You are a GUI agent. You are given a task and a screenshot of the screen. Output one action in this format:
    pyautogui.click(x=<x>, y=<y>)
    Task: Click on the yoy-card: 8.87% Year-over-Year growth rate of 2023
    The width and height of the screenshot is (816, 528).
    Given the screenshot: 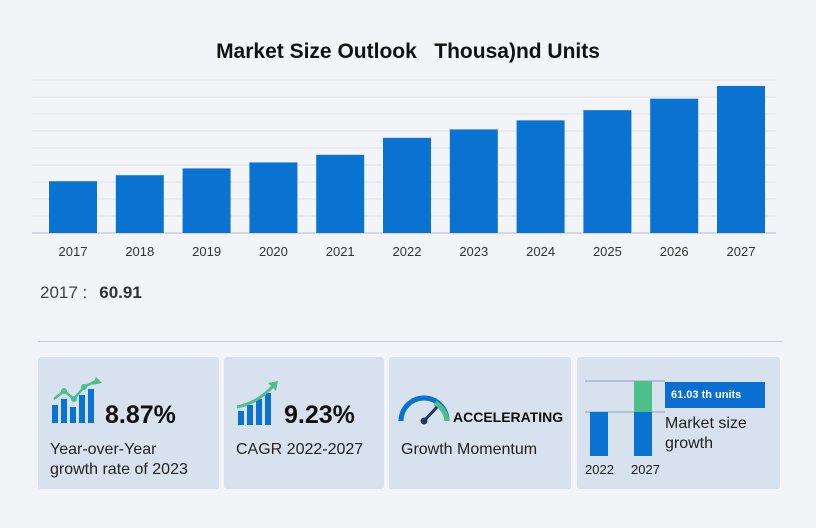 What is the action you would take?
    pyautogui.click(x=128, y=423)
    